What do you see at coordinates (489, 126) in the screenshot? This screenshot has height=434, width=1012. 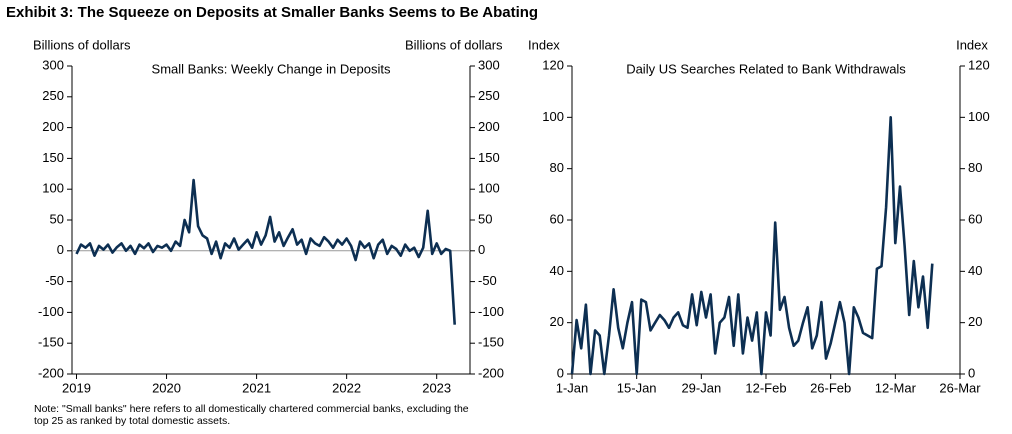 I see `y2-tick-label: 200` at bounding box center [489, 126].